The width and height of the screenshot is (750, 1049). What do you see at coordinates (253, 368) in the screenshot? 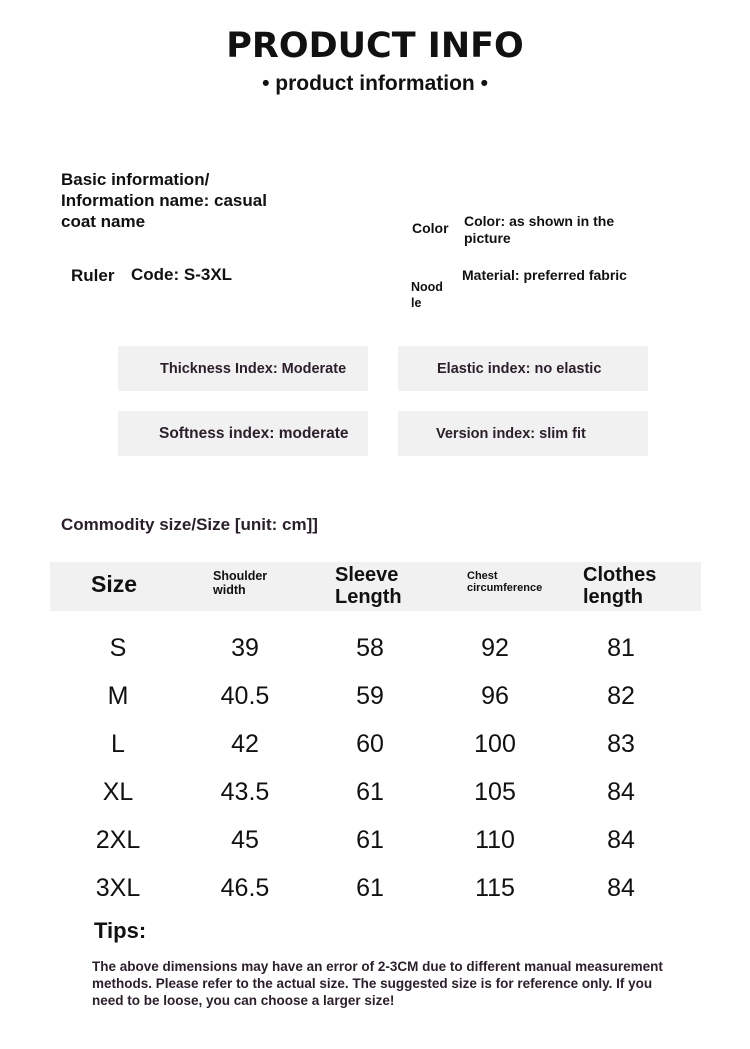
I see `thickness-text: Thickness Index: Moderate` at bounding box center [253, 368].